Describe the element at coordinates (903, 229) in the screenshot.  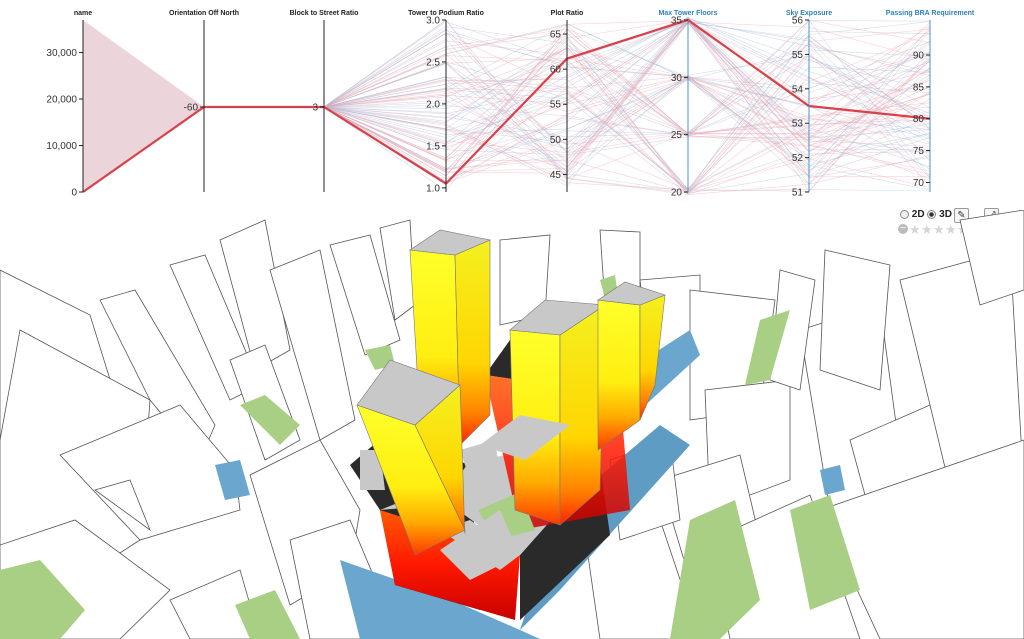
I see `clear-rating-icon: −` at that location.